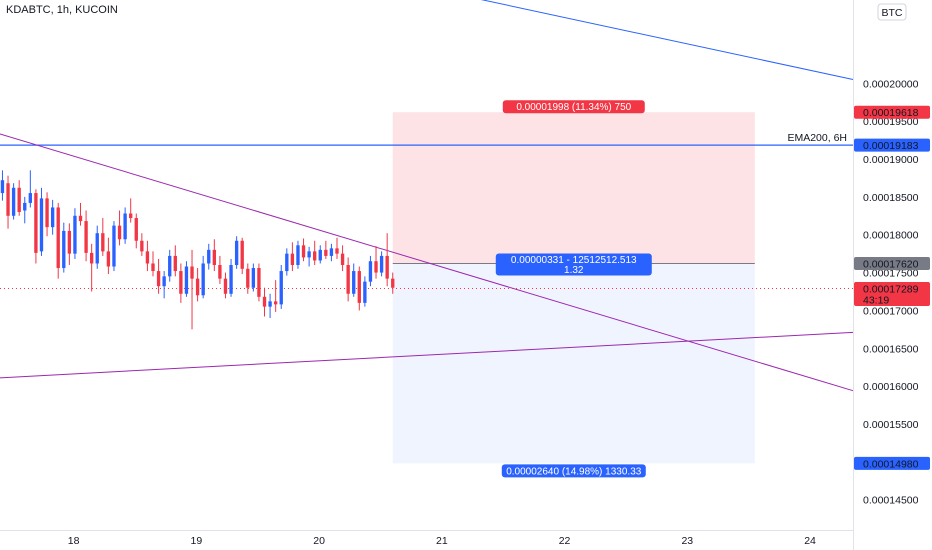 The width and height of the screenshot is (932, 550). What do you see at coordinates (442, 541) in the screenshot?
I see `x-tick-label: 21` at bounding box center [442, 541].